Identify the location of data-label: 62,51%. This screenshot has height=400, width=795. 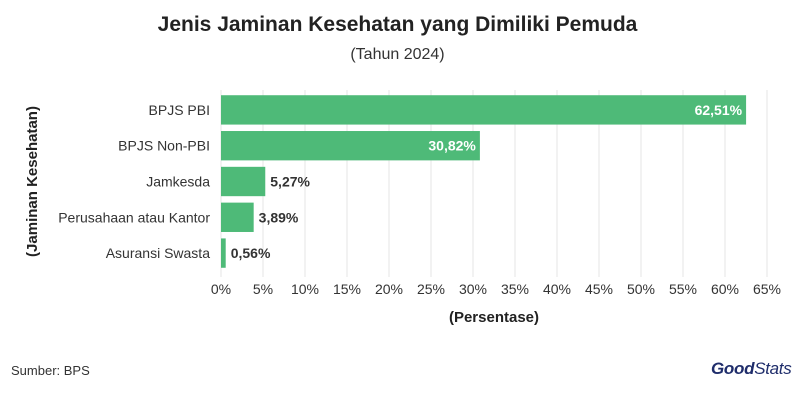
(719, 110).